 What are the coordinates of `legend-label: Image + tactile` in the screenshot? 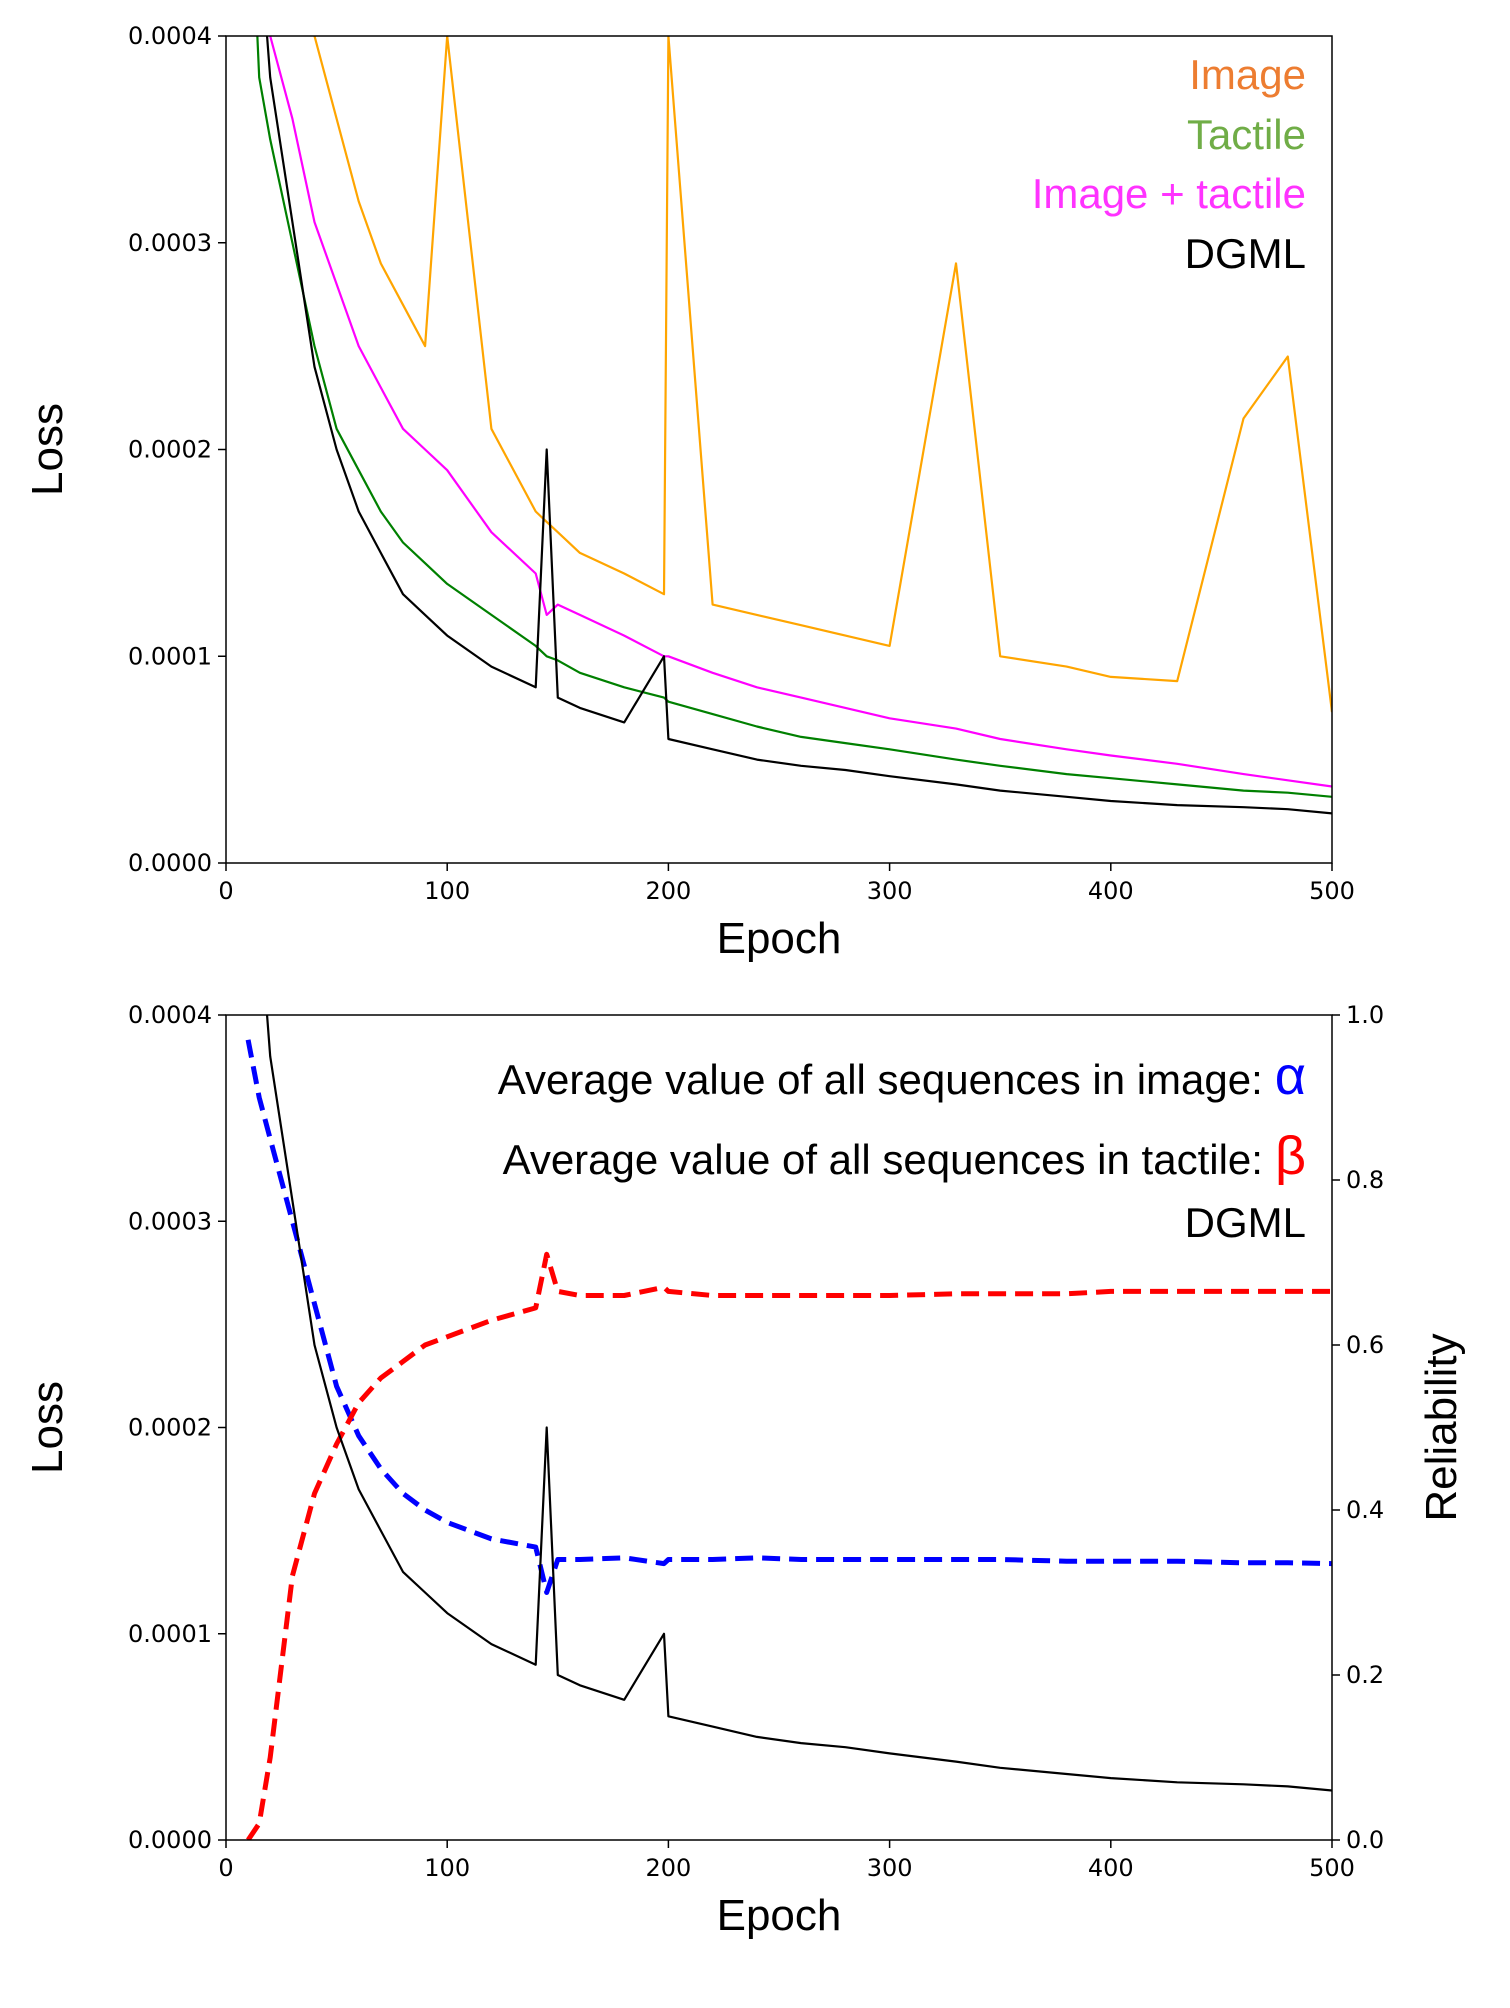 It's located at (1169, 193).